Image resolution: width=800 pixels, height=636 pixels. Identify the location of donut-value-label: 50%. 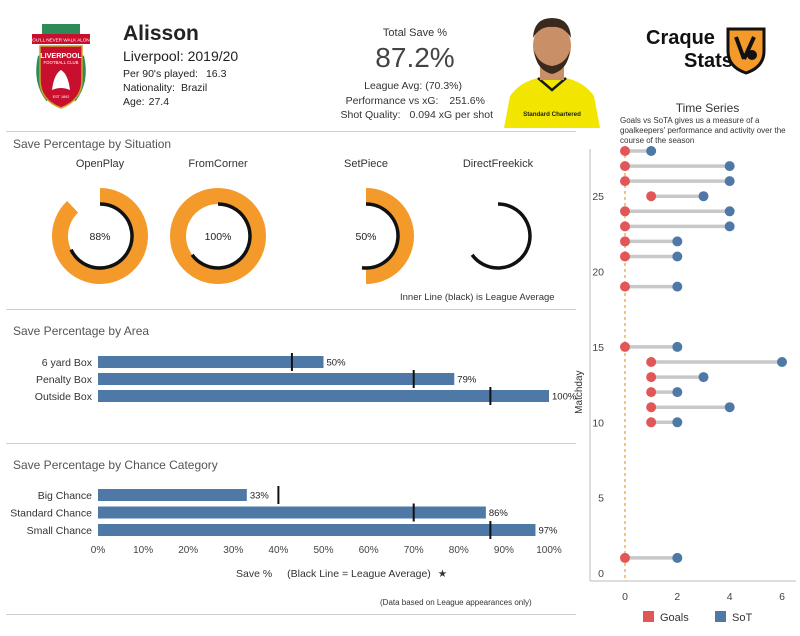
(365, 237).